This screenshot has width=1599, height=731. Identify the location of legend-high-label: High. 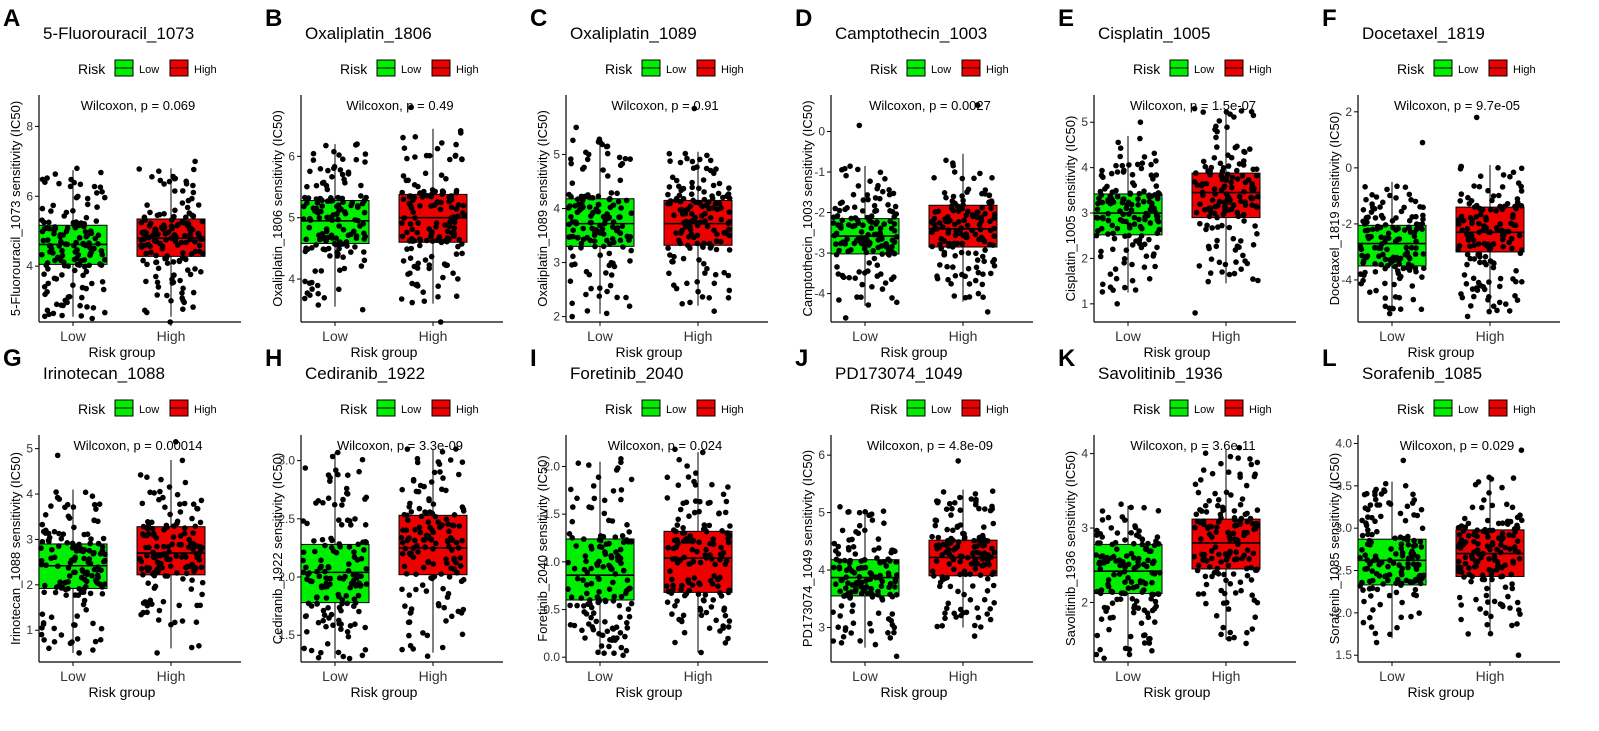
(1260, 70).